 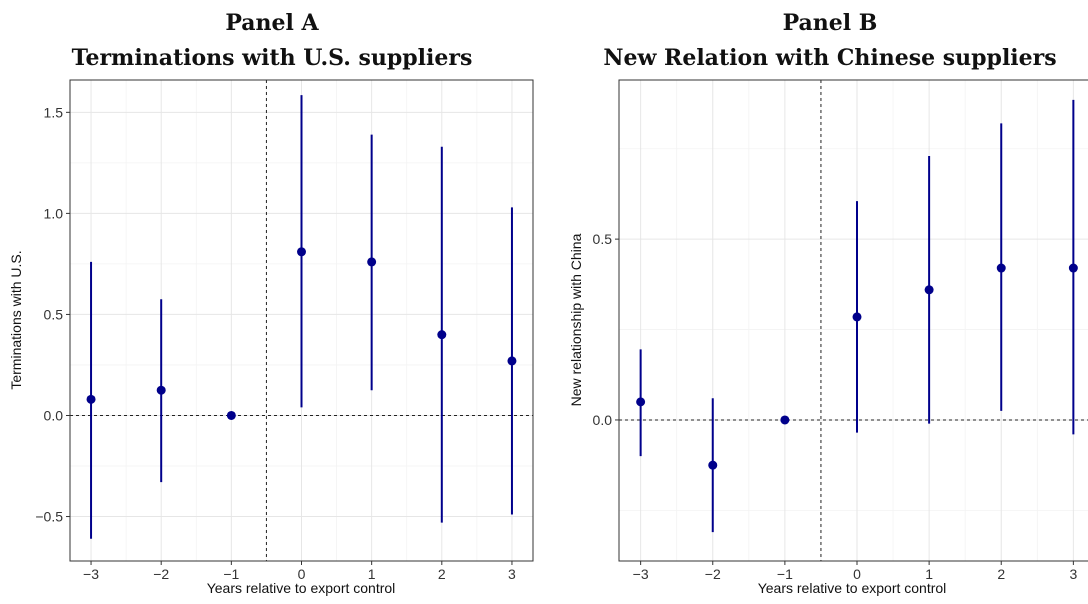 What do you see at coordinates (606, 329) in the screenshot?
I see `panel-b-y-ticks: 0.0 0.5` at bounding box center [606, 329].